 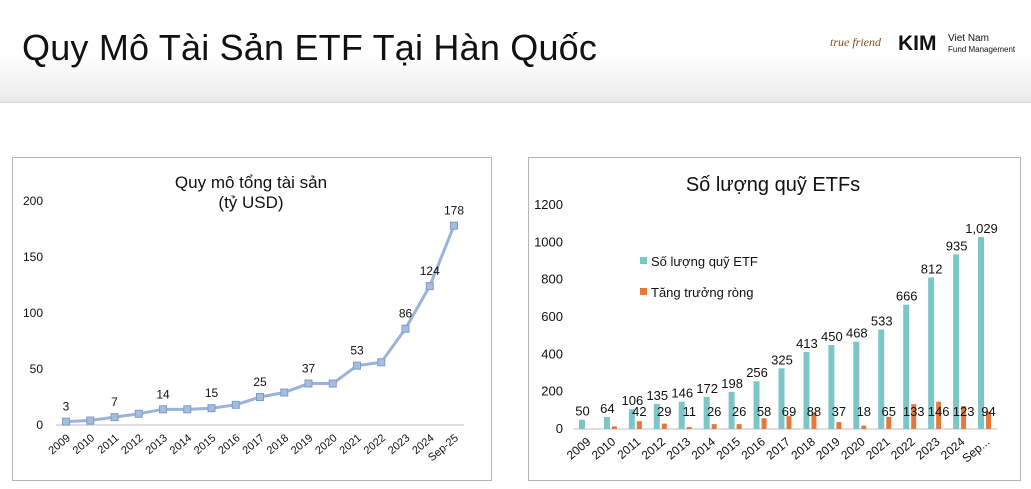 What do you see at coordinates (454, 211) in the screenshot?
I see `aum-data-label: 178` at bounding box center [454, 211].